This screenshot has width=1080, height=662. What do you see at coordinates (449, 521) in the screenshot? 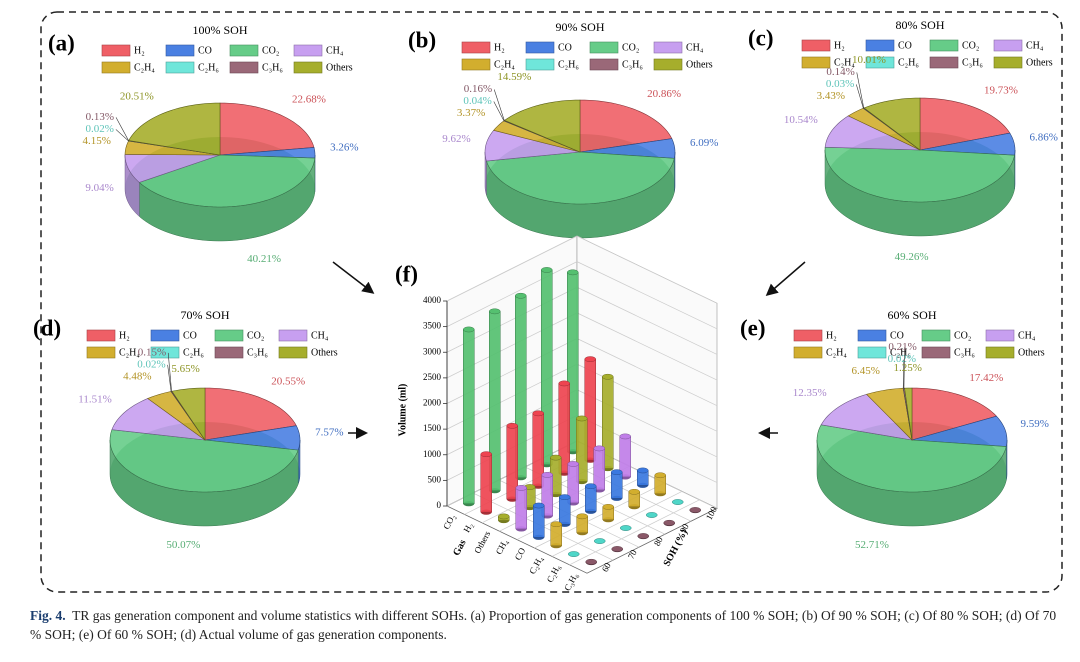
I see `x-tick-label: CO₂` at bounding box center [449, 521].